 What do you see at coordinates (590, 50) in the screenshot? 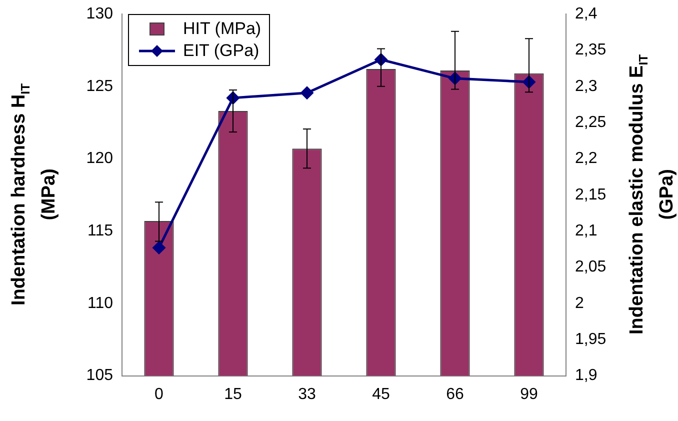
I see `y2-tick-label: 2,35` at bounding box center [590, 50].